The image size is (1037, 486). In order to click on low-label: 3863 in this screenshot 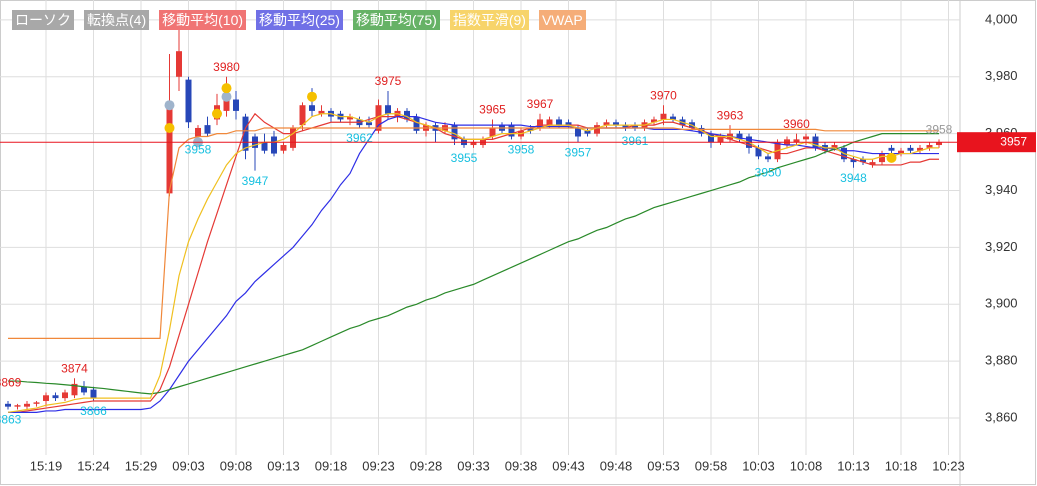, I will do `click(11, 420)`.